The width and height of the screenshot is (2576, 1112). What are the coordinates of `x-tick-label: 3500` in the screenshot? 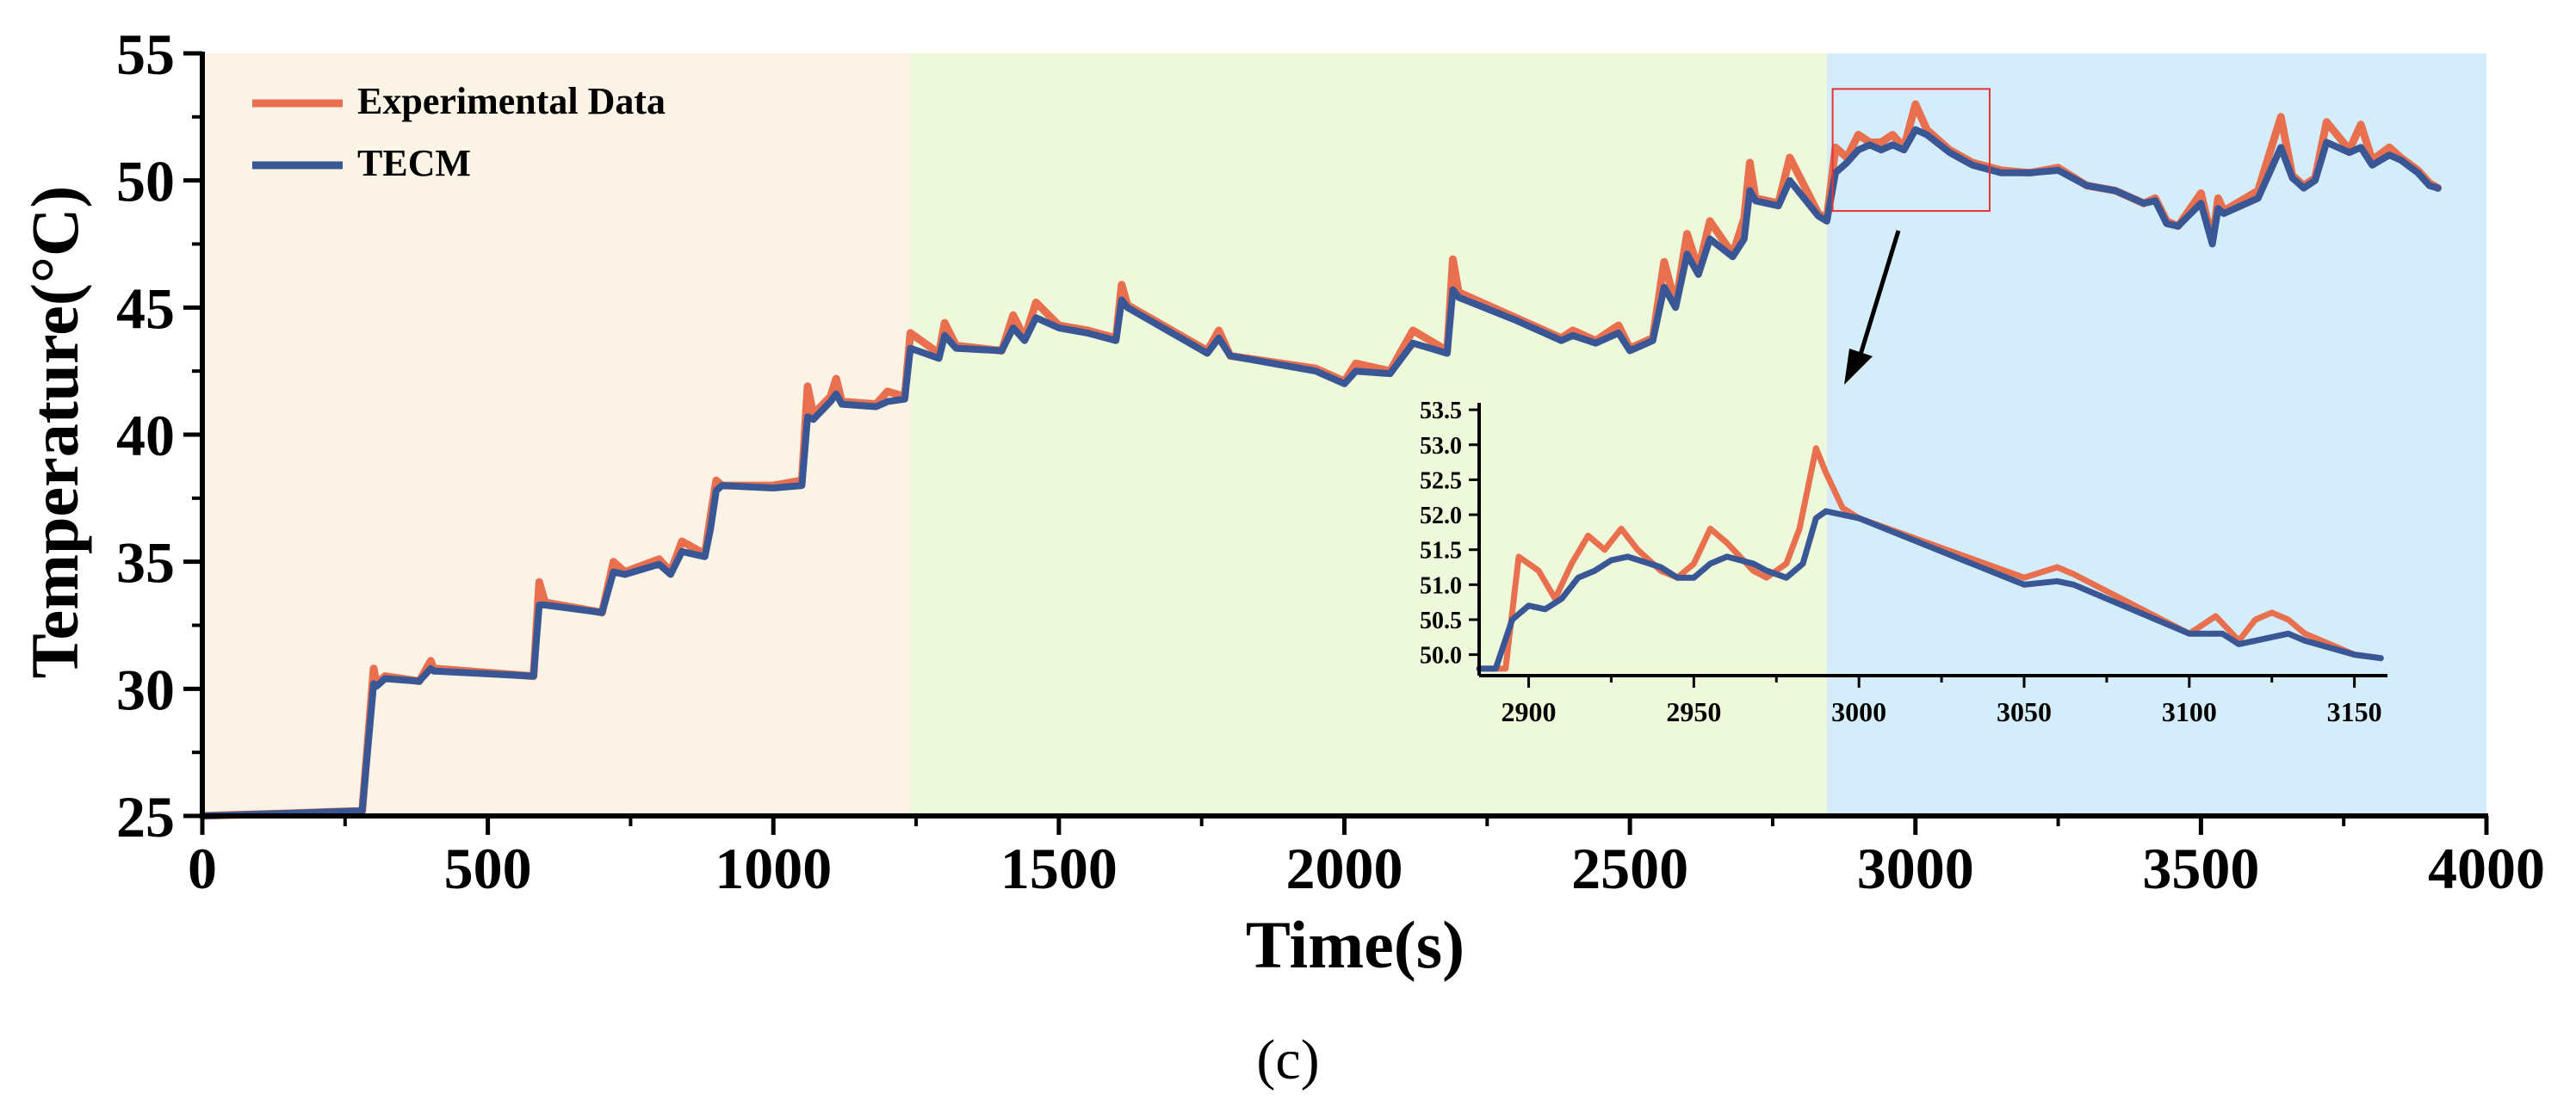 It's located at (2201, 868).